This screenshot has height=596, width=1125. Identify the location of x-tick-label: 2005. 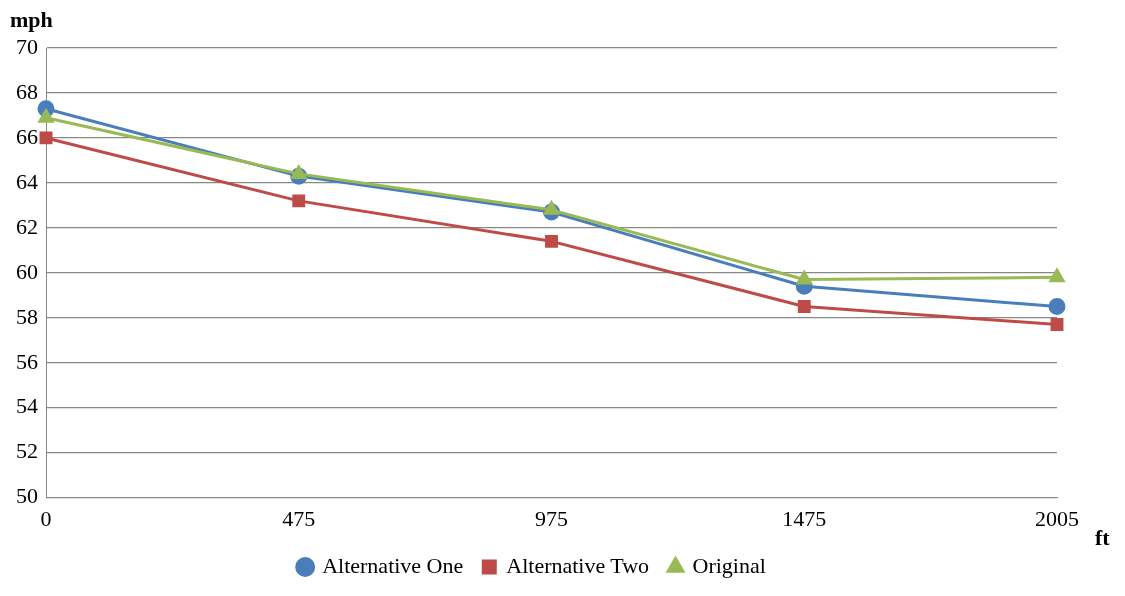
(1057, 518).